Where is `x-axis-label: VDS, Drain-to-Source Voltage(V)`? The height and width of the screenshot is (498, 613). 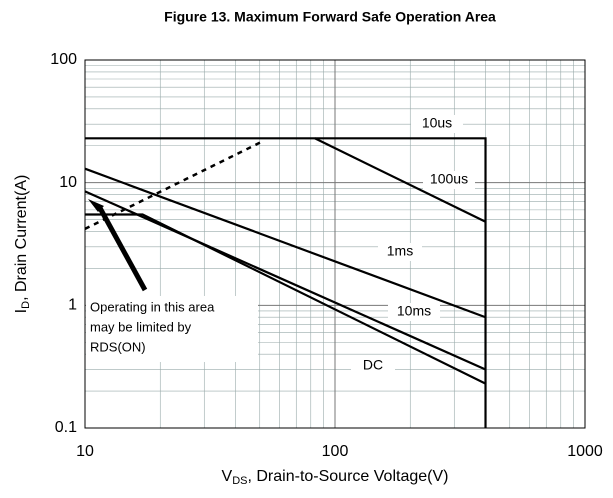 x-axis-label: VDS, Drain-to-Source Voltage(V) is located at coordinates (335, 477).